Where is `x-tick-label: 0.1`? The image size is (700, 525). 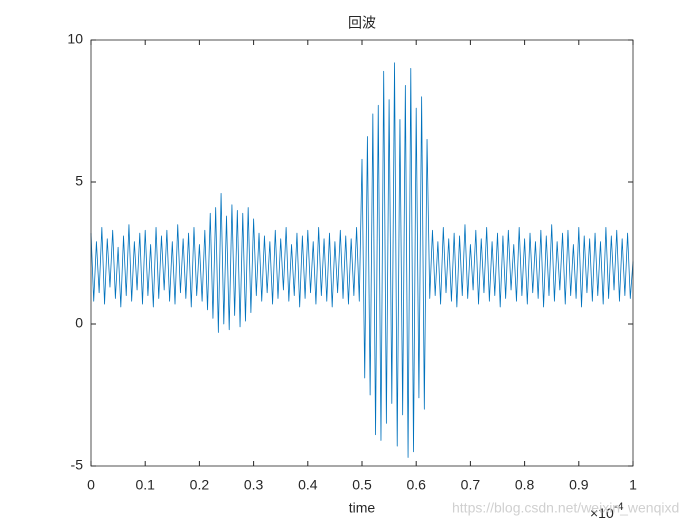
x-tick-label: 0.1 is located at coordinates (145, 485).